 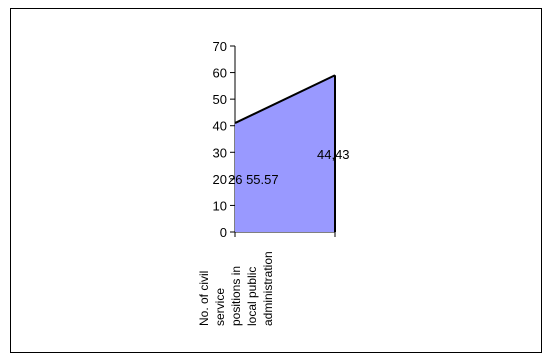 I want to click on y-tick-label: 70, so click(x=220, y=46).